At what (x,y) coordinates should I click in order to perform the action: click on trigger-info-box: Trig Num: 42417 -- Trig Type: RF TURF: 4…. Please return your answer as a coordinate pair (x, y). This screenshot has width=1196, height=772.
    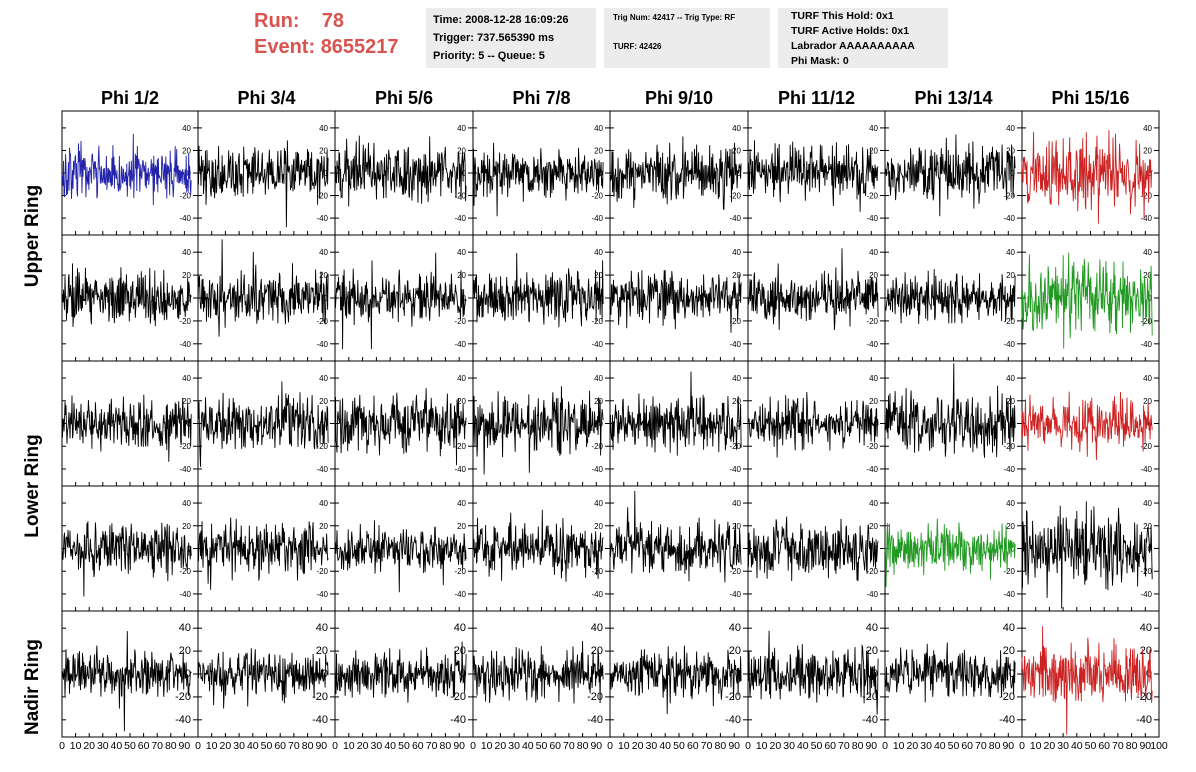
    Looking at the image, I should click on (687, 38).